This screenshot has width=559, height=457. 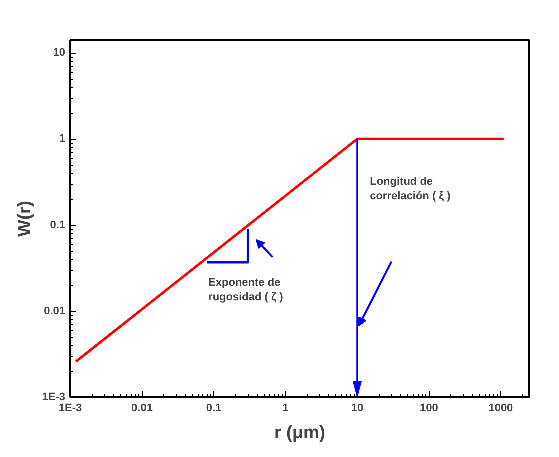 What do you see at coordinates (24, 219) in the screenshot?
I see `y-axis-title: W(r)` at bounding box center [24, 219].